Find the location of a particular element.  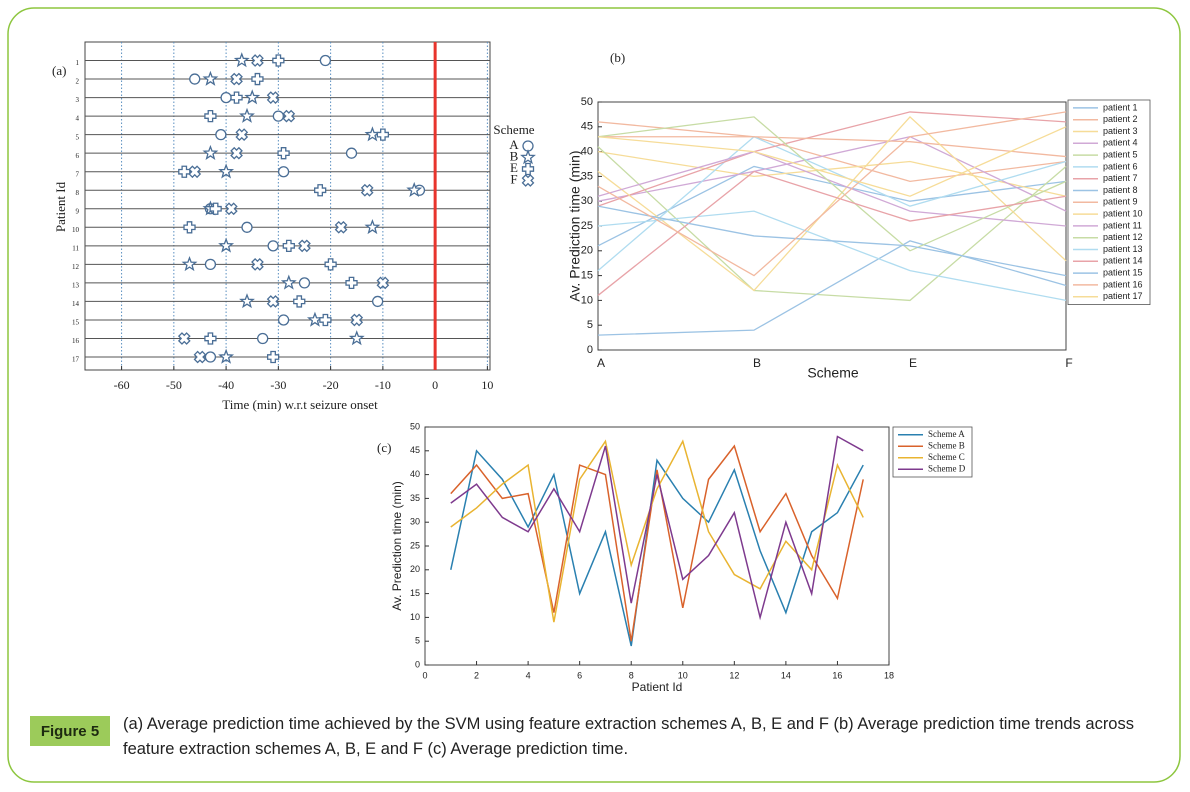

x-tick-label: 6 is located at coordinates (579, 675).